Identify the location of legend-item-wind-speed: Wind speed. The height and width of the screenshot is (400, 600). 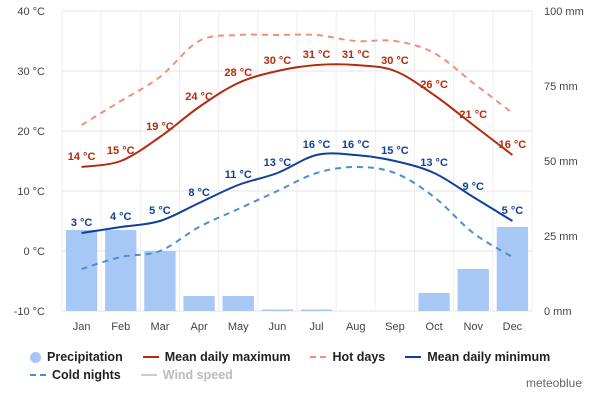
(186, 375).